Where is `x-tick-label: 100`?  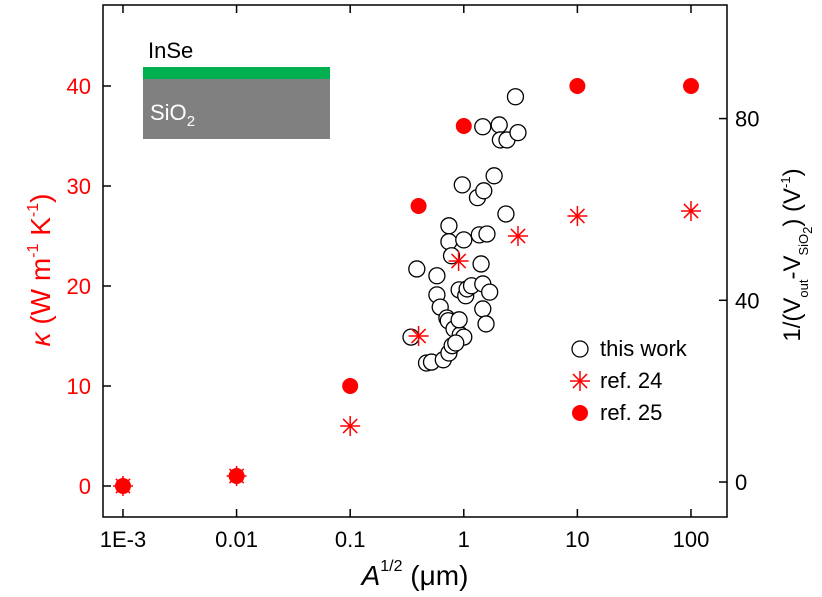
x-tick-label: 100 is located at coordinates (691, 539).